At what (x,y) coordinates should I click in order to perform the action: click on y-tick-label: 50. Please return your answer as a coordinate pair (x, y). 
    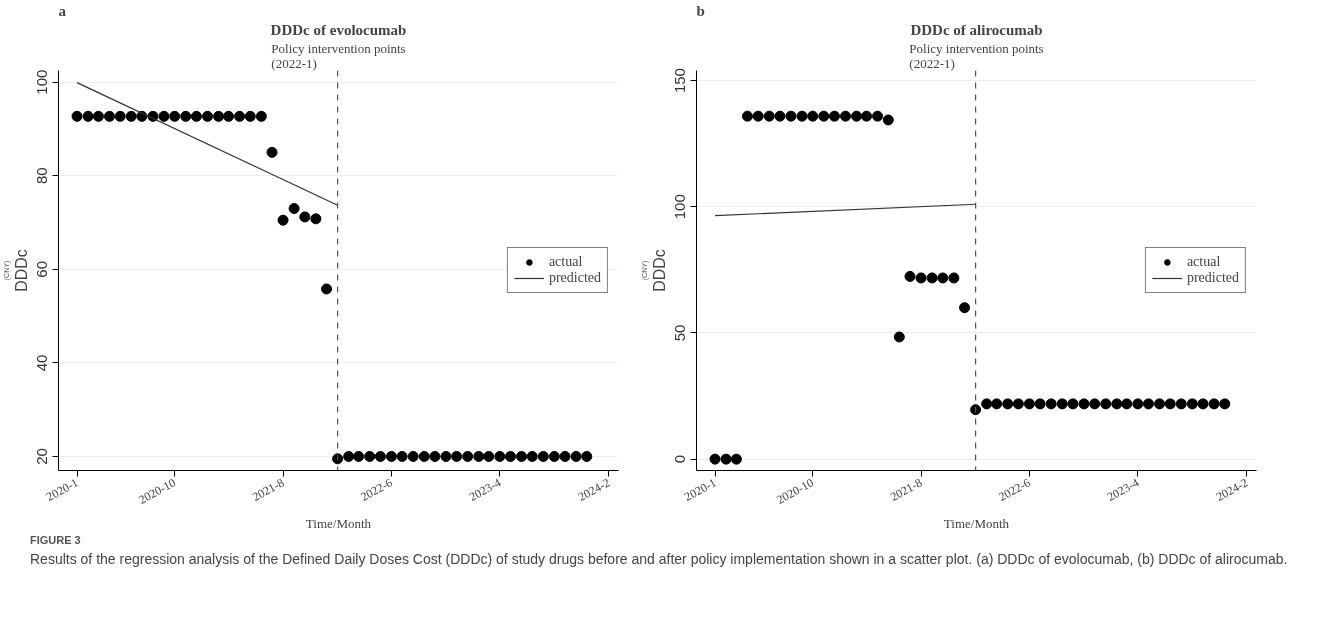
    Looking at the image, I should click on (680, 333).